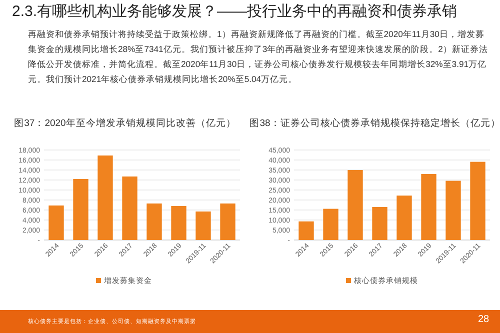  Describe the element at coordinates (375, 123) in the screenshot. I see `chart-title: 图38：证券公司核心债券承销规模保持稳定增长（亿元）` at that location.